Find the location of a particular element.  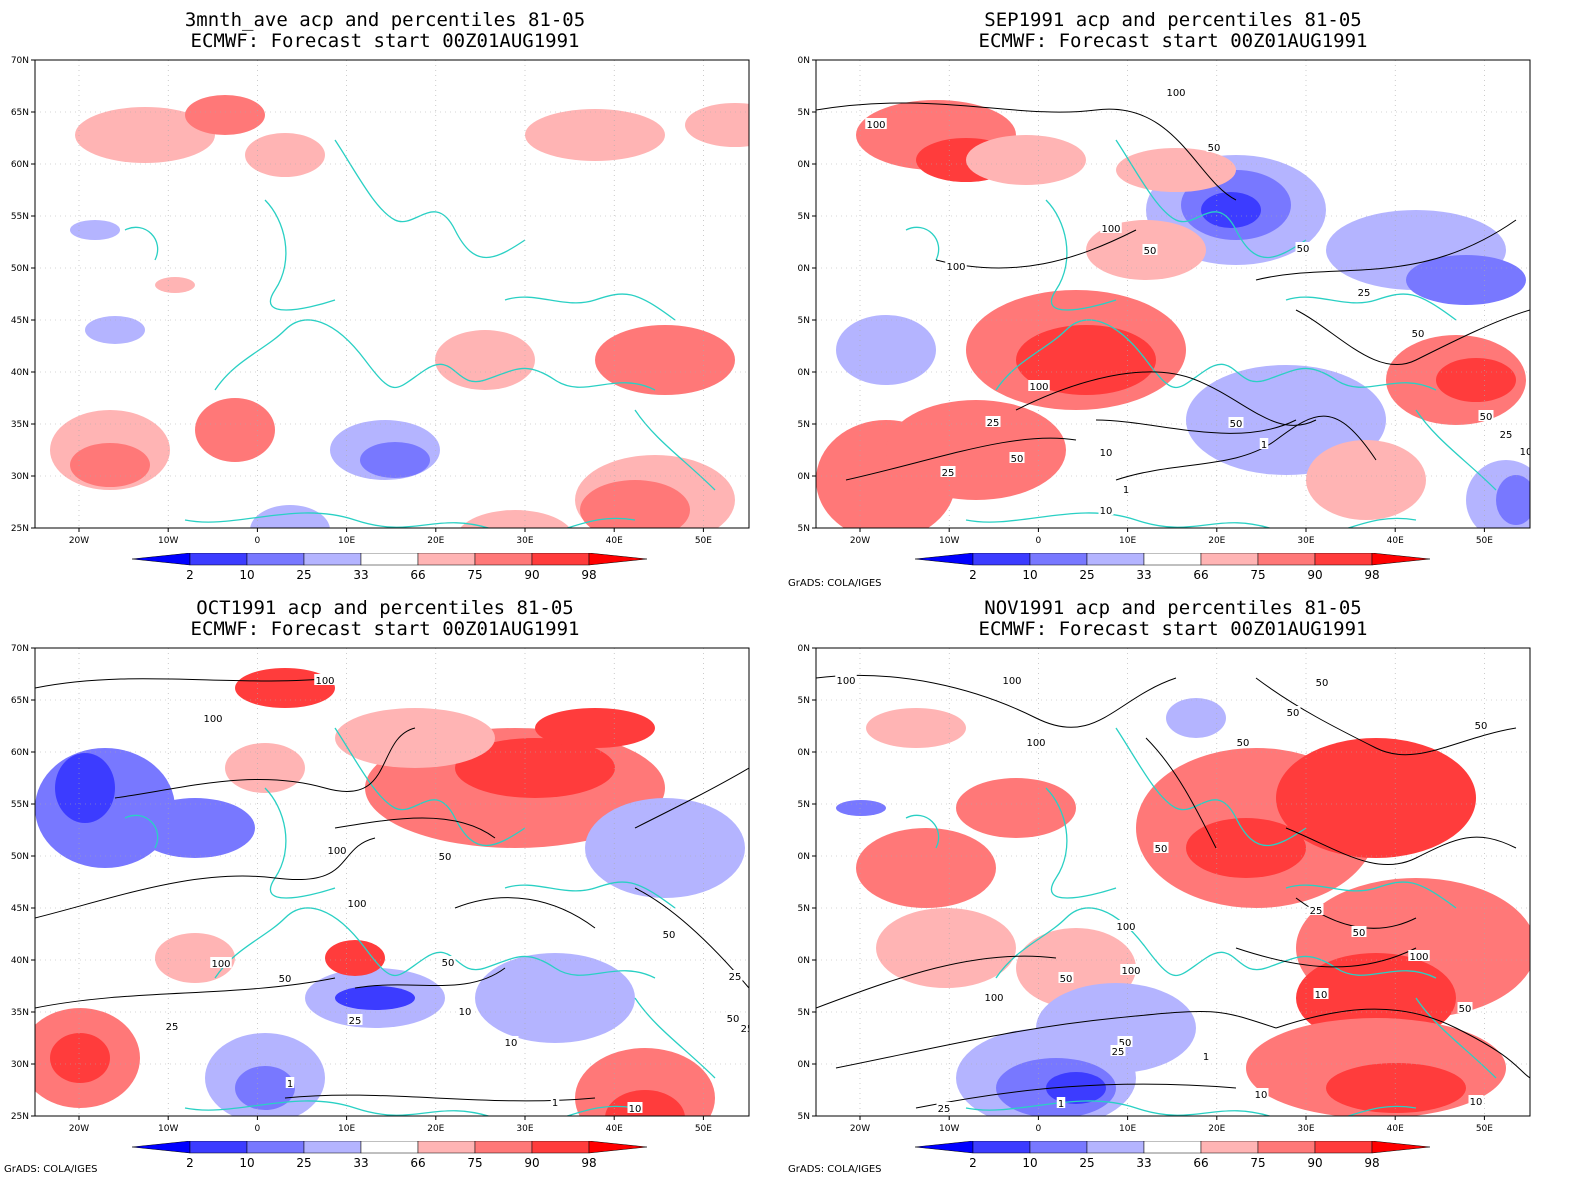

lat-tick-label: 60N is located at coordinates (20, 165).